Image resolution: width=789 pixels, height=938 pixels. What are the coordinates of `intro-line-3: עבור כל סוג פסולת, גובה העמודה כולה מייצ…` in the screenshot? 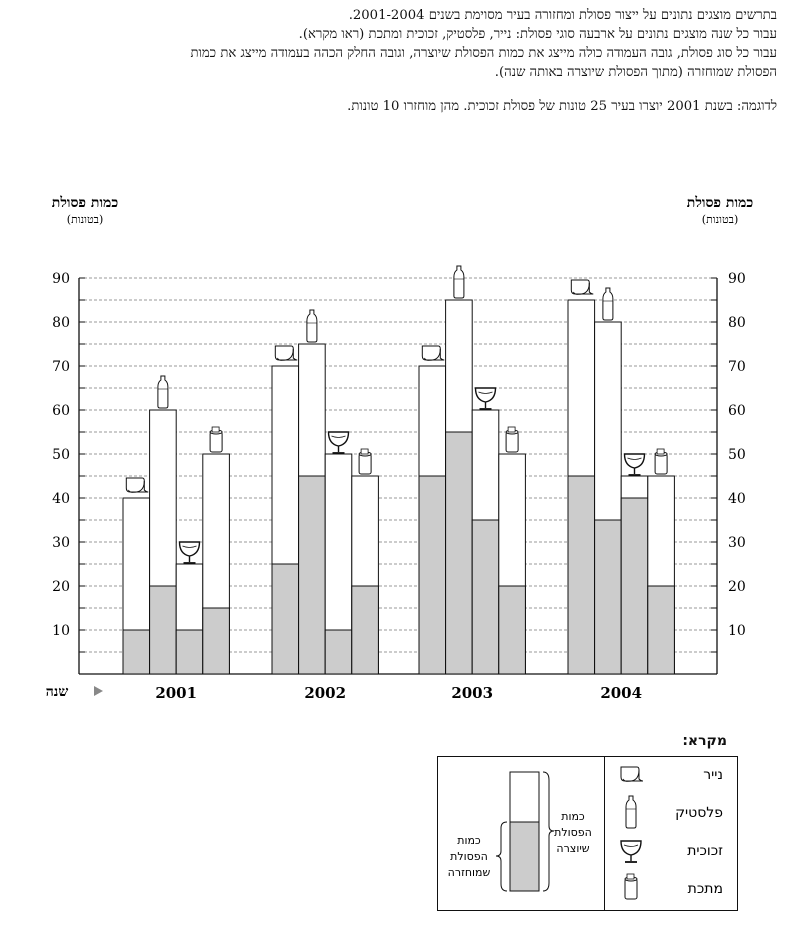 It's located at (483, 53).